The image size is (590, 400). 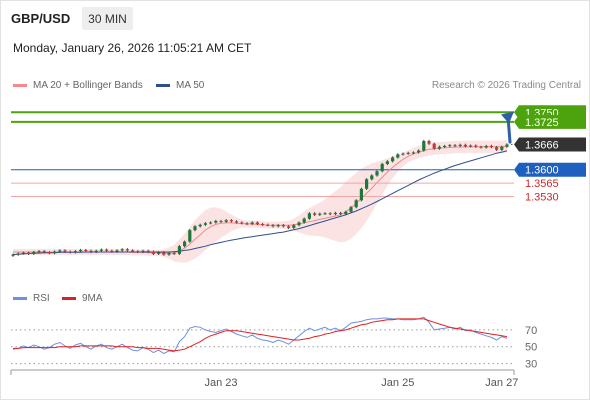 I want to click on price-tag-pivot, so click(x=550, y=169).